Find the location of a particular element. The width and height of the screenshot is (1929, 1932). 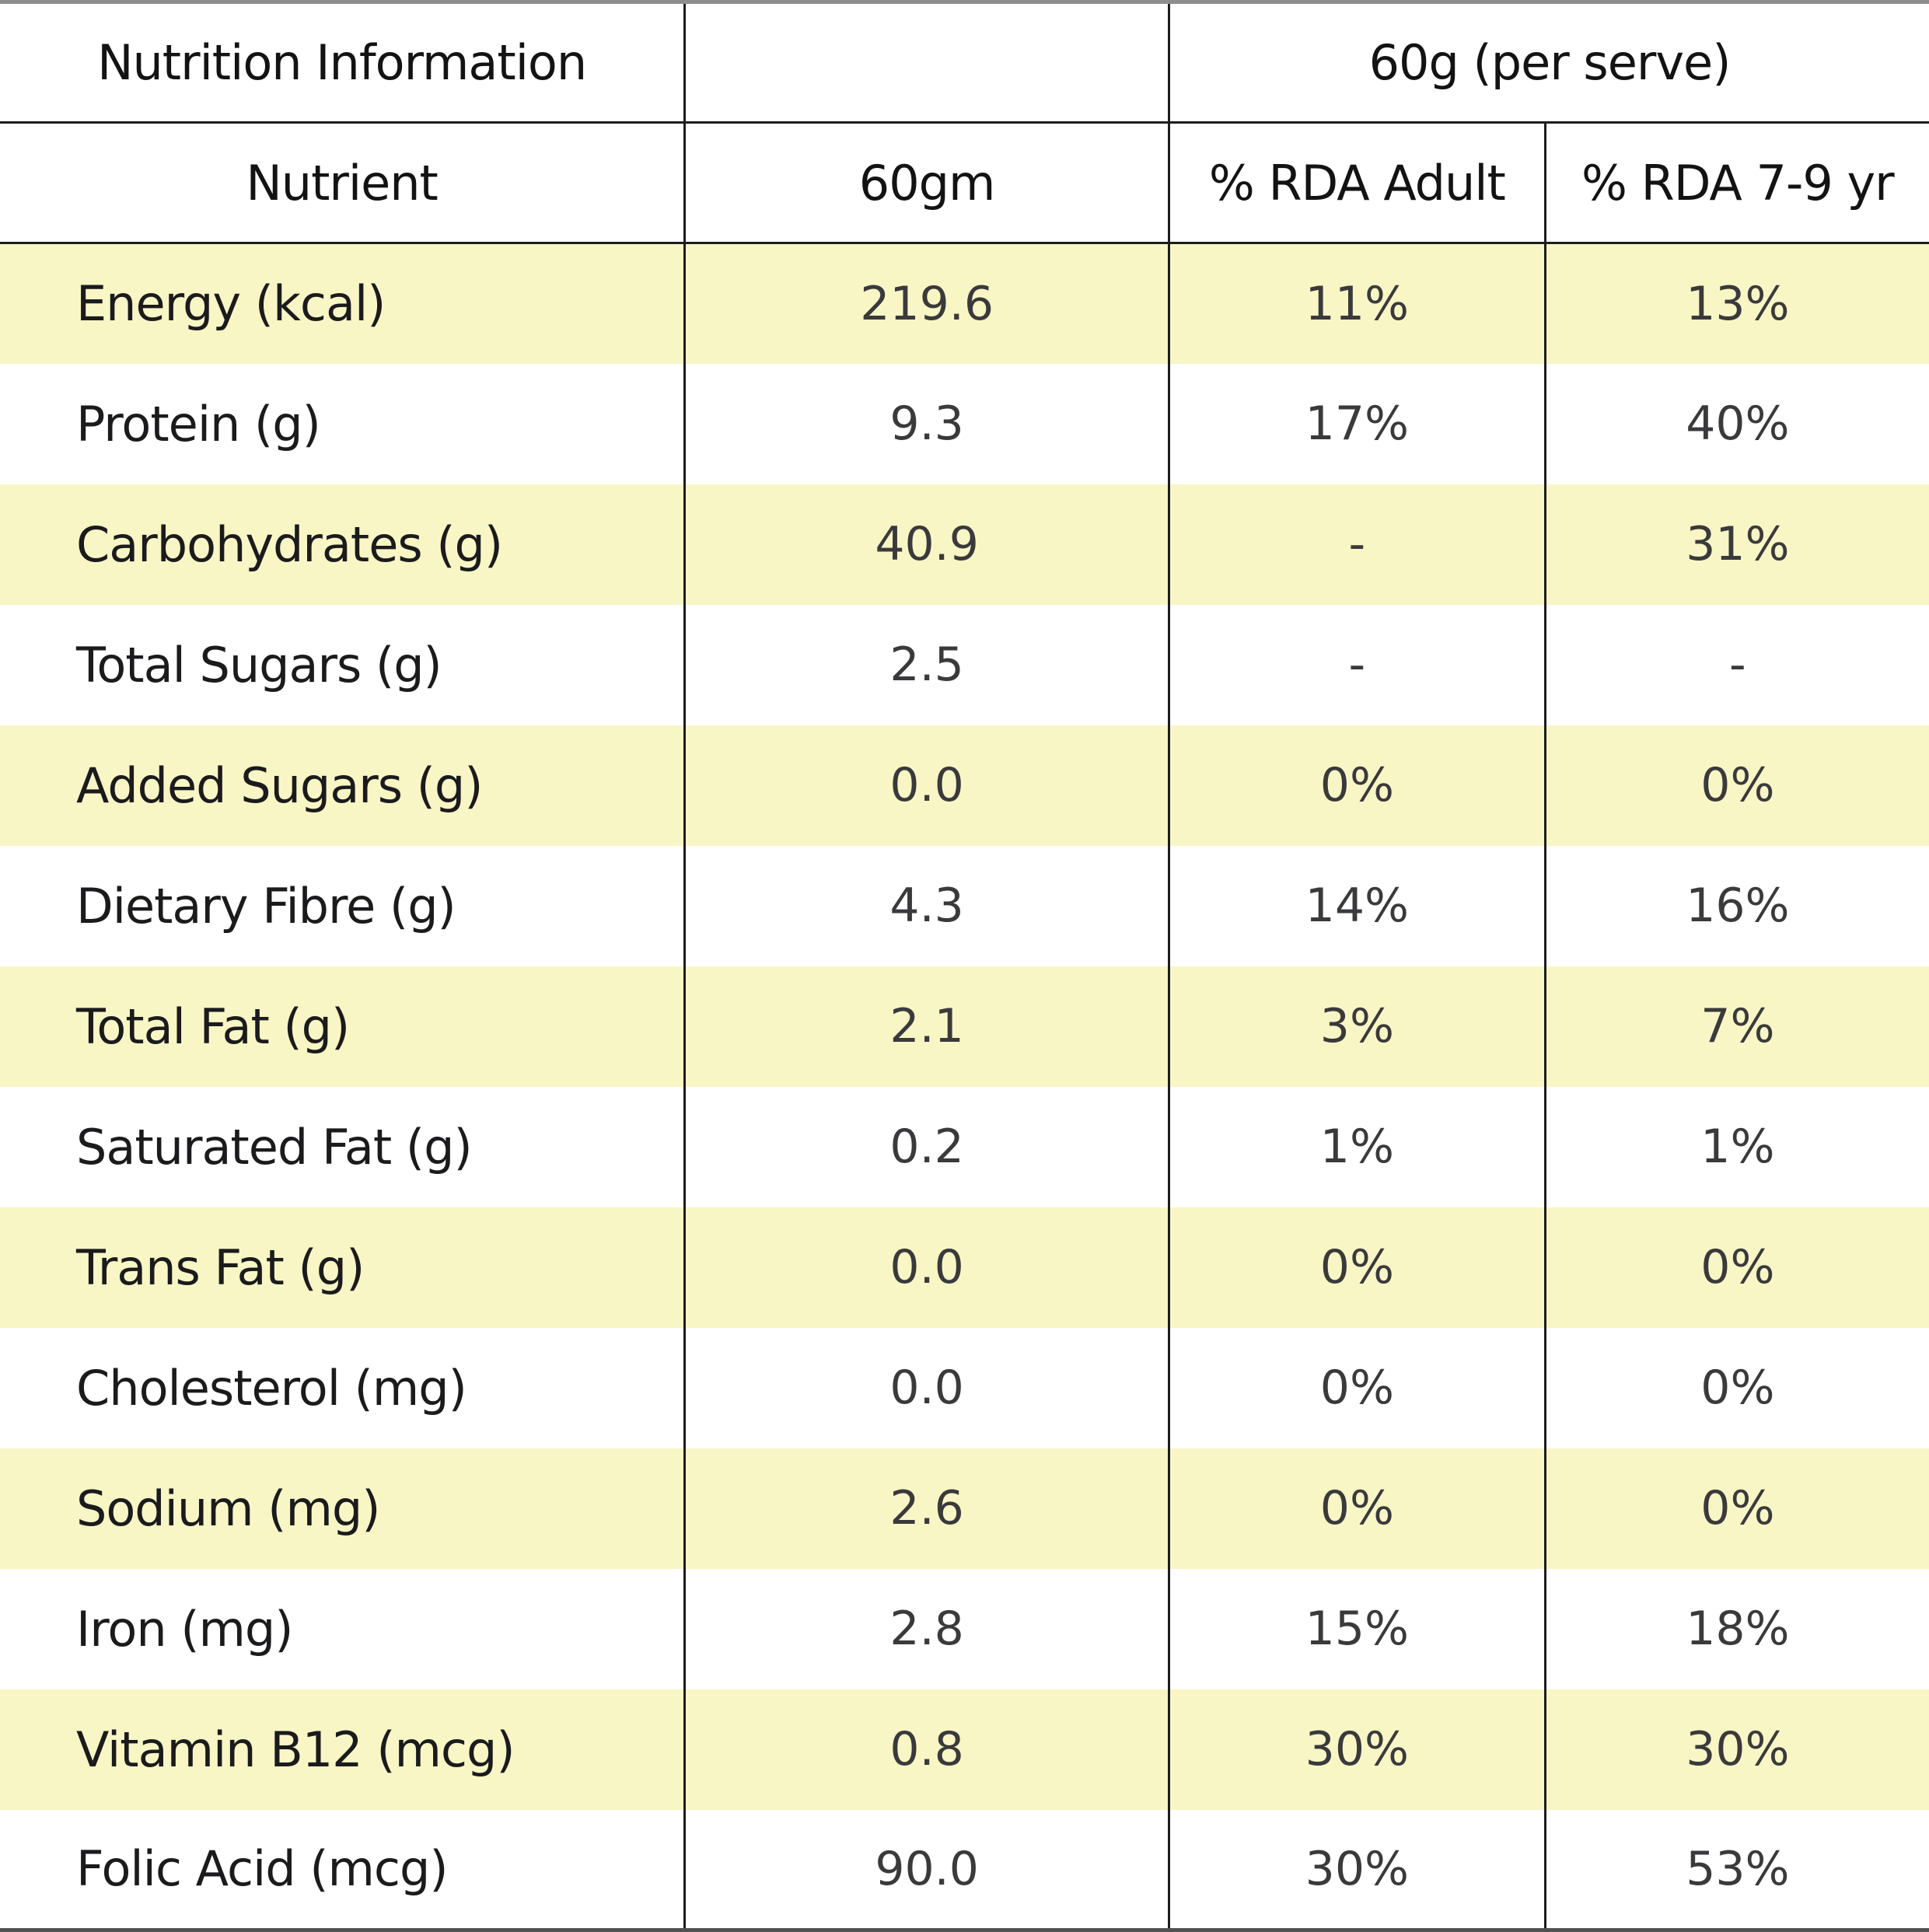

table-row-total-sugars: Total Sugars (g) 2.5 - - is located at coordinates (964, 664).